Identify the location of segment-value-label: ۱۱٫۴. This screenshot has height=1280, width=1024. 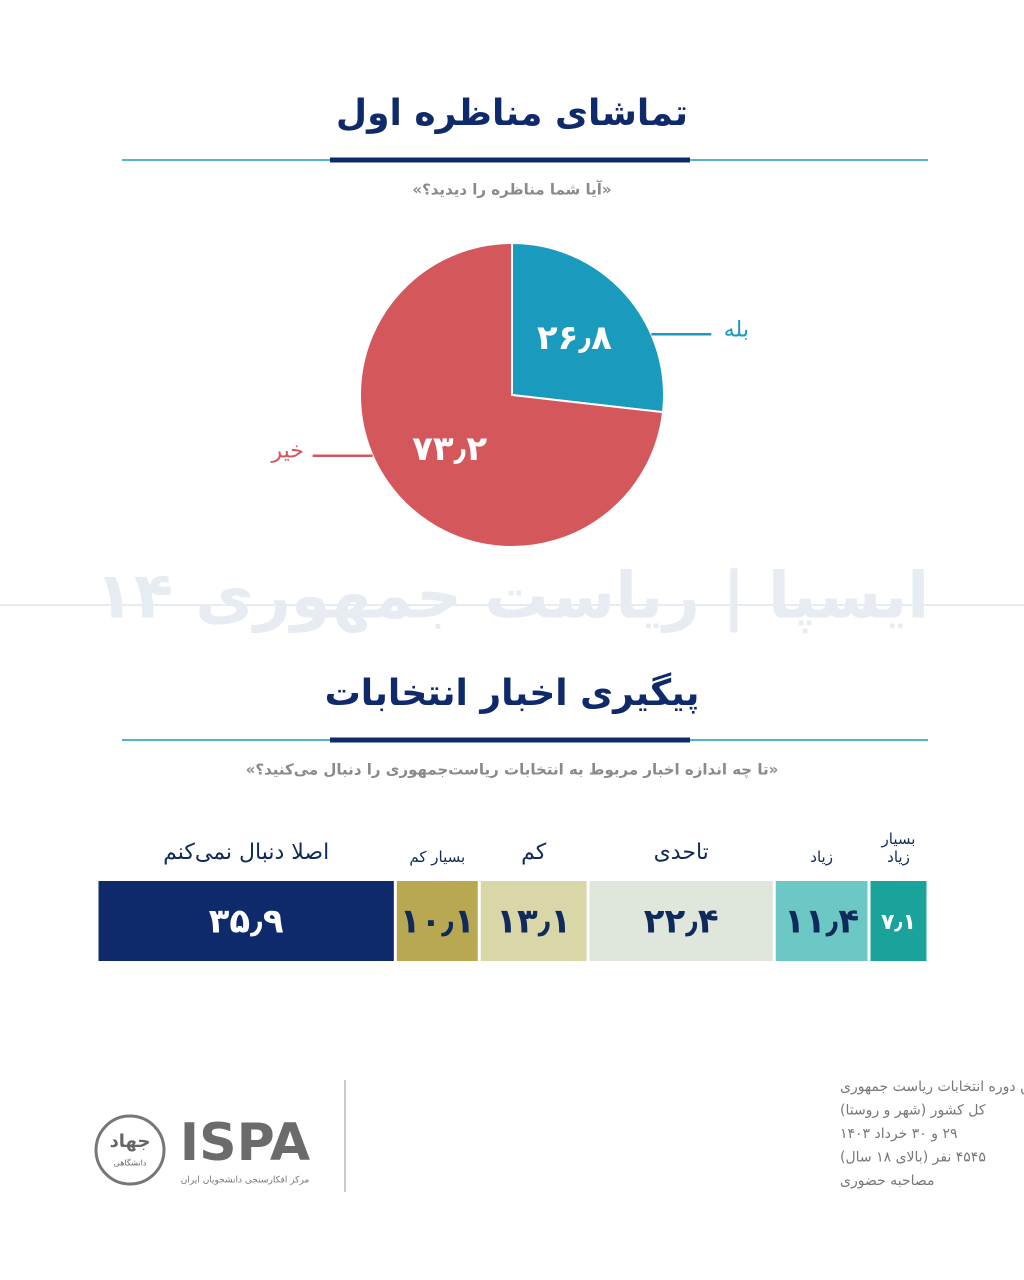
(821, 922).